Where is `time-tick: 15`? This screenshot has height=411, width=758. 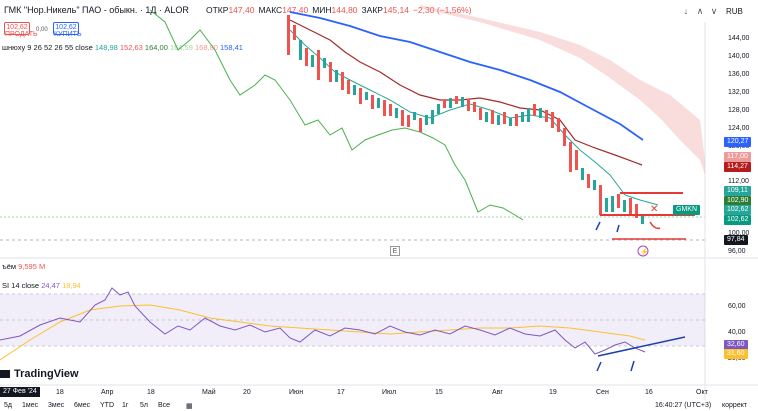
time-tick: 15 is located at coordinates (439, 392).